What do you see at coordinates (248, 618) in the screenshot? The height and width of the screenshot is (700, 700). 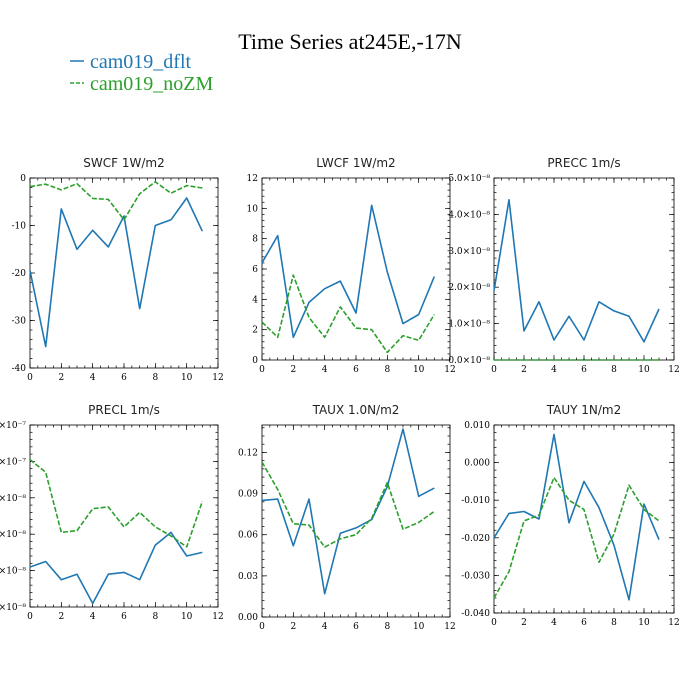 I see `y-tick-label: 0.00` at bounding box center [248, 618].